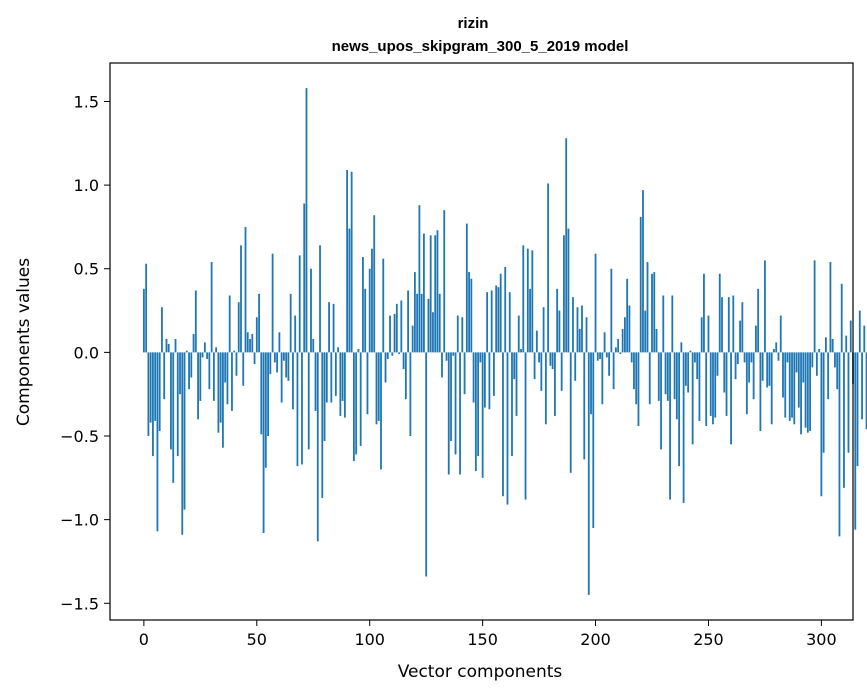 The height and width of the screenshot is (700, 867). What do you see at coordinates (144, 639) in the screenshot?
I see `x-tick-label: 0` at bounding box center [144, 639].